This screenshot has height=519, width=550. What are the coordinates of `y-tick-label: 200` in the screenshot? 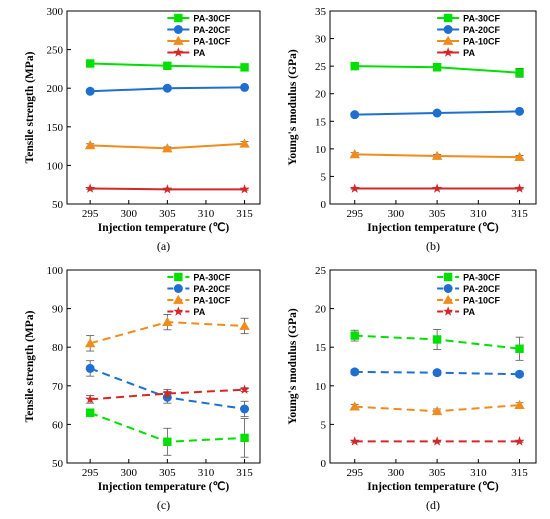 It's located at (55, 89).